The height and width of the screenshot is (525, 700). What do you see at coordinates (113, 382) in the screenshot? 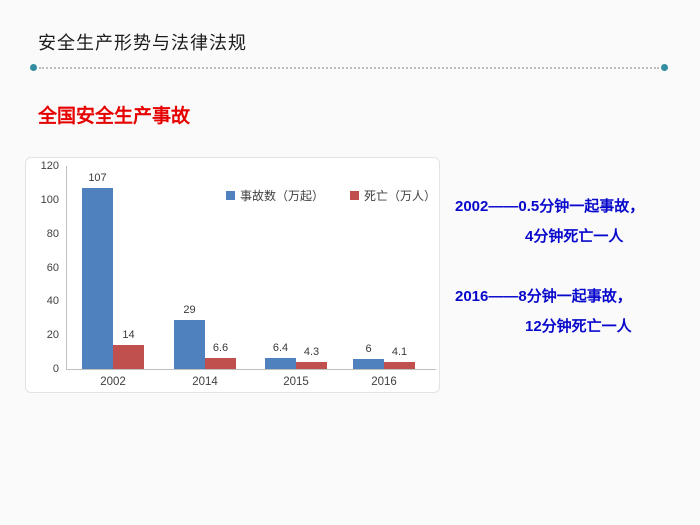
I see `x-axis-label: 2002` at bounding box center [113, 382].